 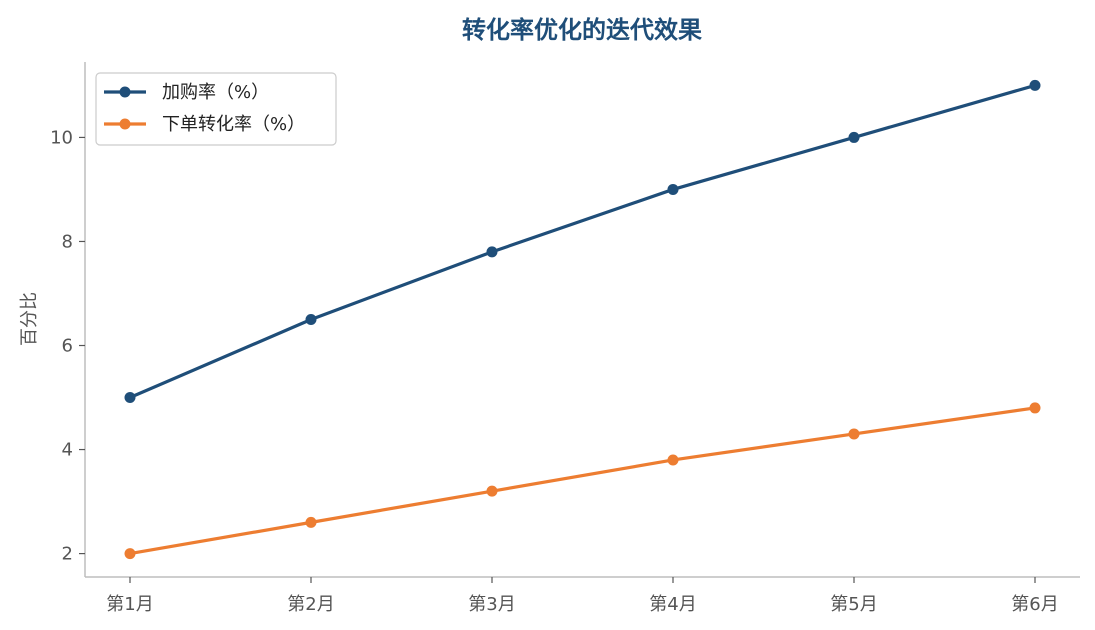 I want to click on legend-box, so click(x=216, y=109).